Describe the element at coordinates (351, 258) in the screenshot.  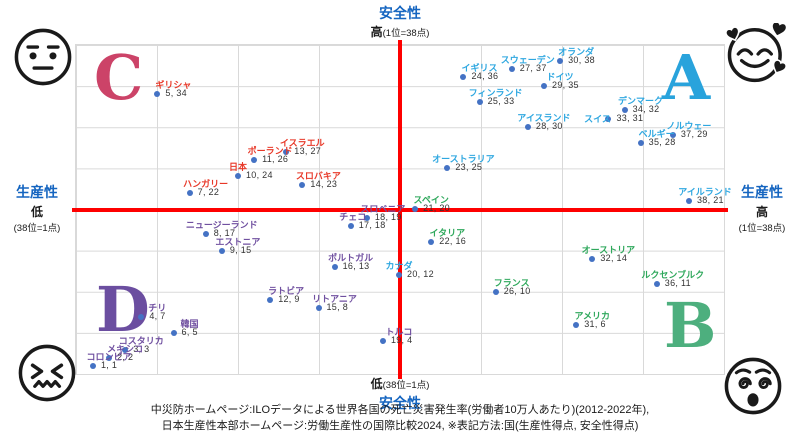
I see `country-label: ポルトガル` at that location.